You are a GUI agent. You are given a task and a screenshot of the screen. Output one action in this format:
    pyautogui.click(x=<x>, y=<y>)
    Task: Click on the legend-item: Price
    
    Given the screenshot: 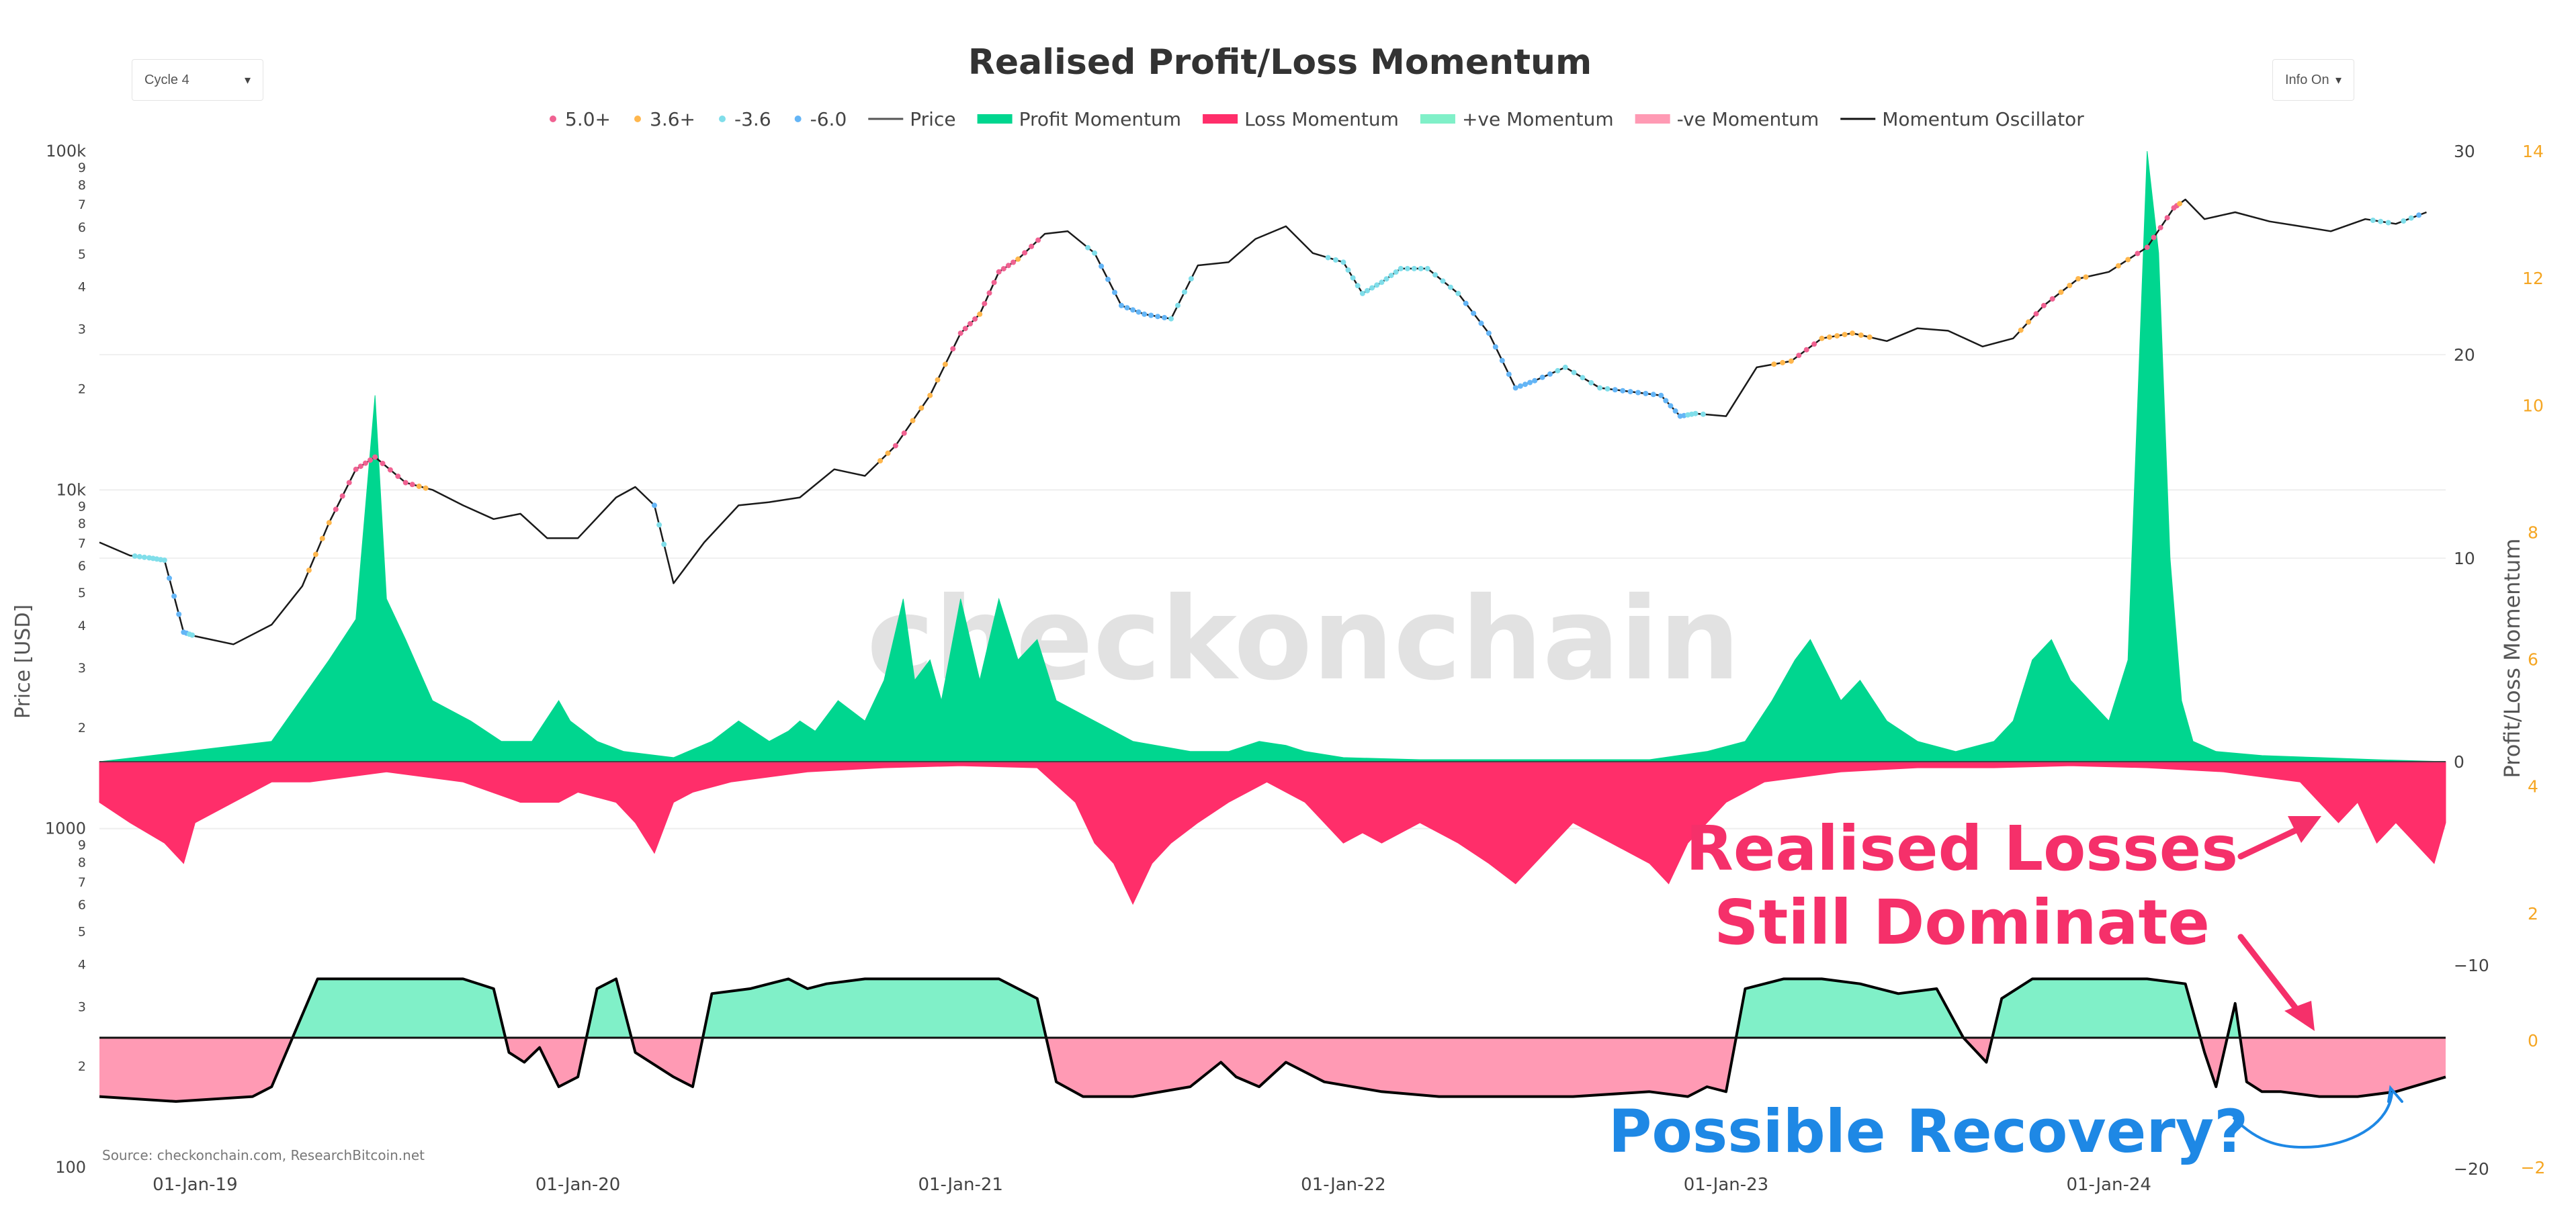 What is the action you would take?
    pyautogui.click(x=912, y=119)
    